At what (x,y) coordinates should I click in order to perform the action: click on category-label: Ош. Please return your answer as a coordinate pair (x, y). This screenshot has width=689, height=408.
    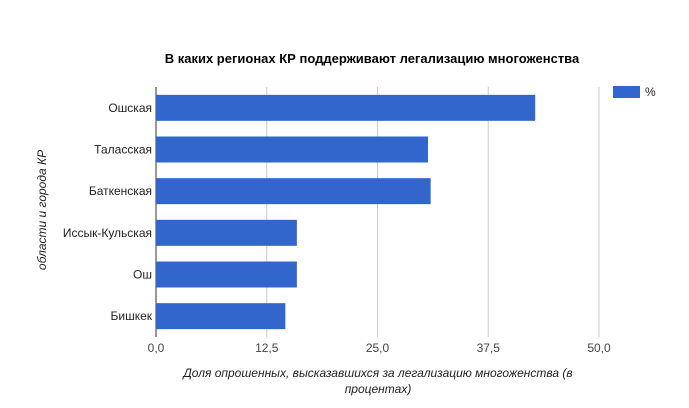
    Looking at the image, I should click on (142, 275).